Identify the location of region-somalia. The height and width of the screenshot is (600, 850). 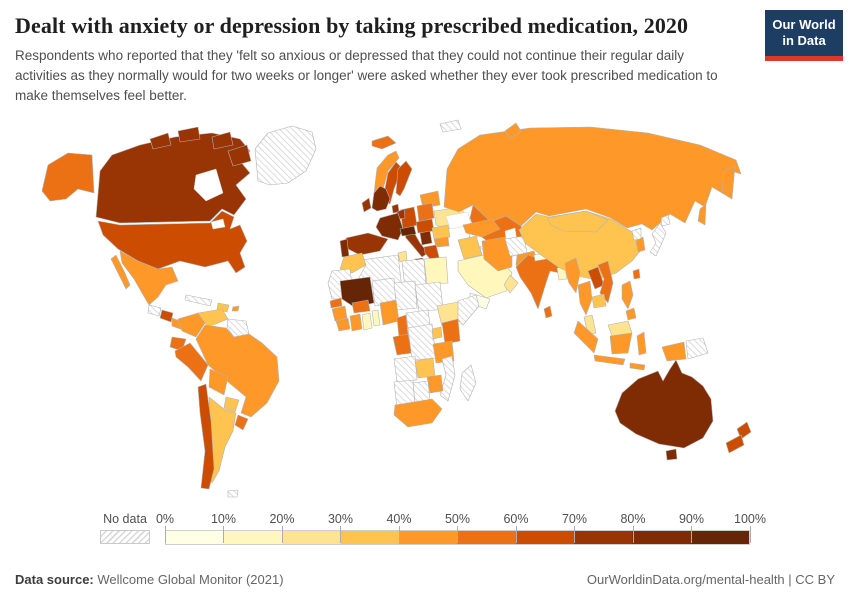
(468, 310).